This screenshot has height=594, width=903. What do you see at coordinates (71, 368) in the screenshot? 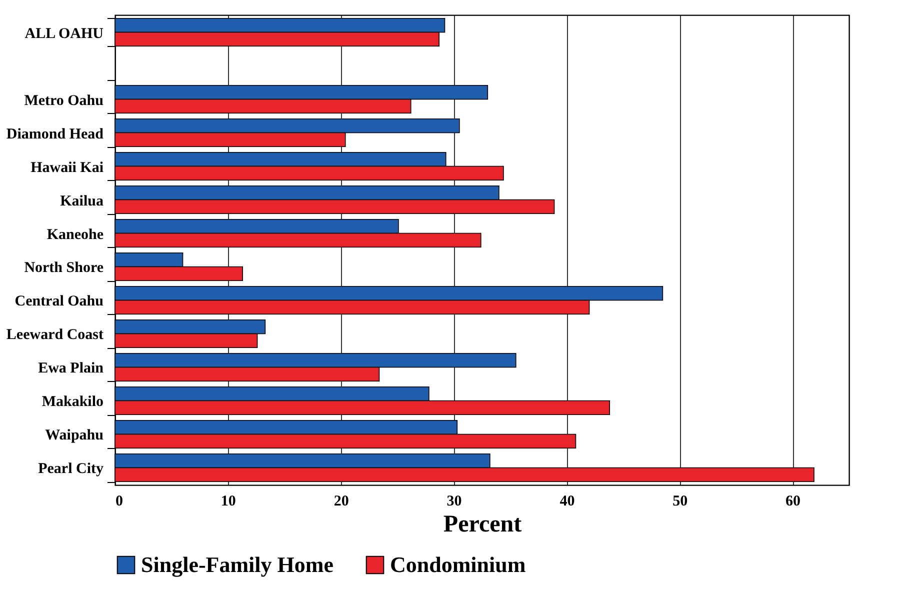
I see `y-tick-label: Ewa Plain` at bounding box center [71, 368].